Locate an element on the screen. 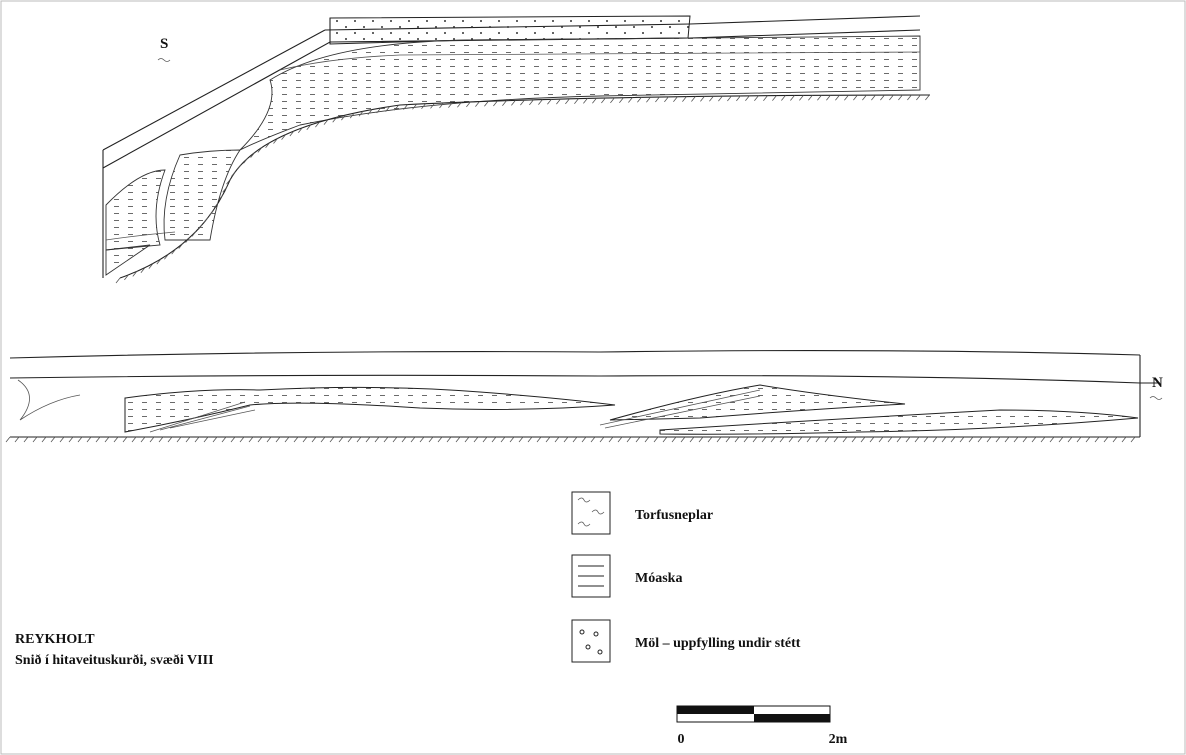 This screenshot has width=1186, height=755. south-mark is located at coordinates (164, 60).